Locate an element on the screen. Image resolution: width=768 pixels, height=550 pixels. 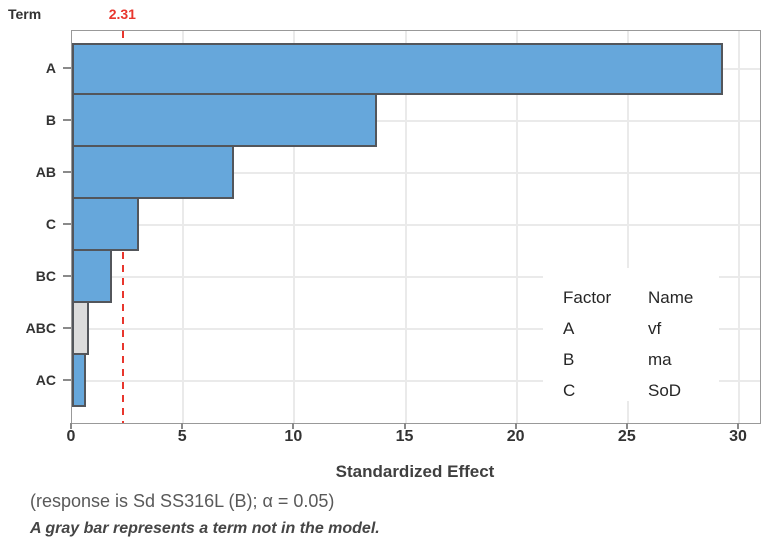
bar-a is located at coordinates (398, 69).